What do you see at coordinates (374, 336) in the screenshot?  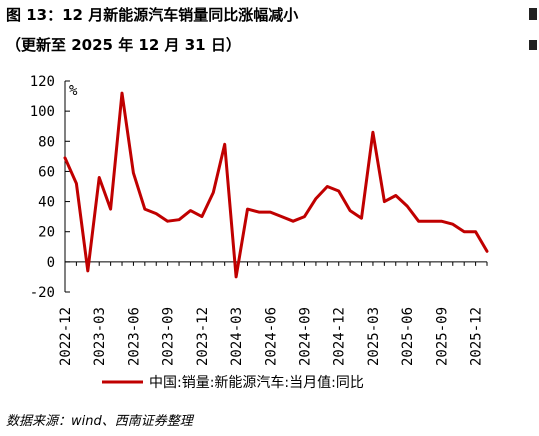 I see `x-tick-label: 2025-03` at bounding box center [374, 336].